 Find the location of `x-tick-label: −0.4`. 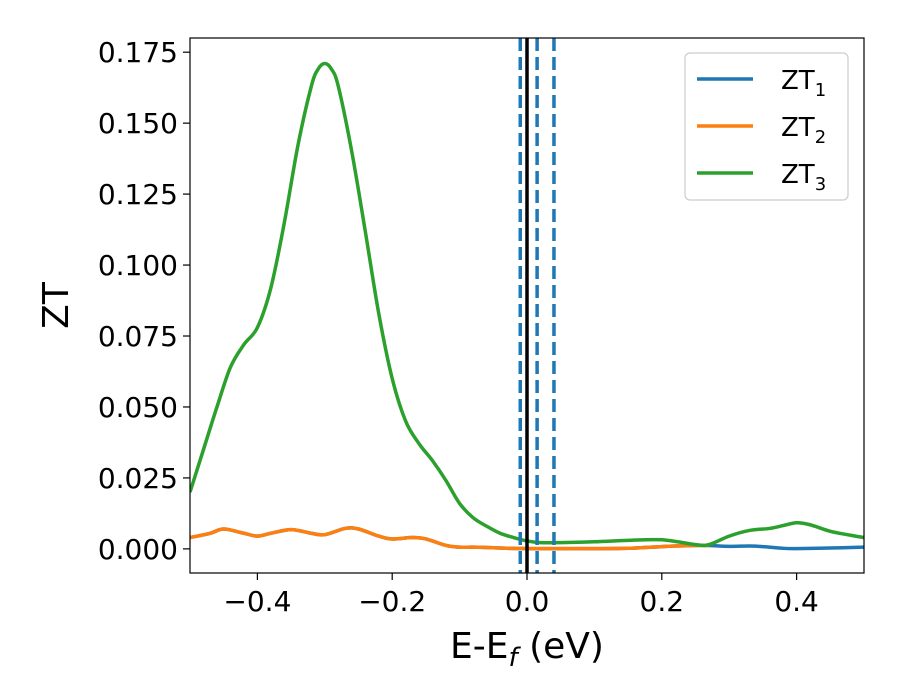

x-tick-label: −0.4 is located at coordinates (257, 601).